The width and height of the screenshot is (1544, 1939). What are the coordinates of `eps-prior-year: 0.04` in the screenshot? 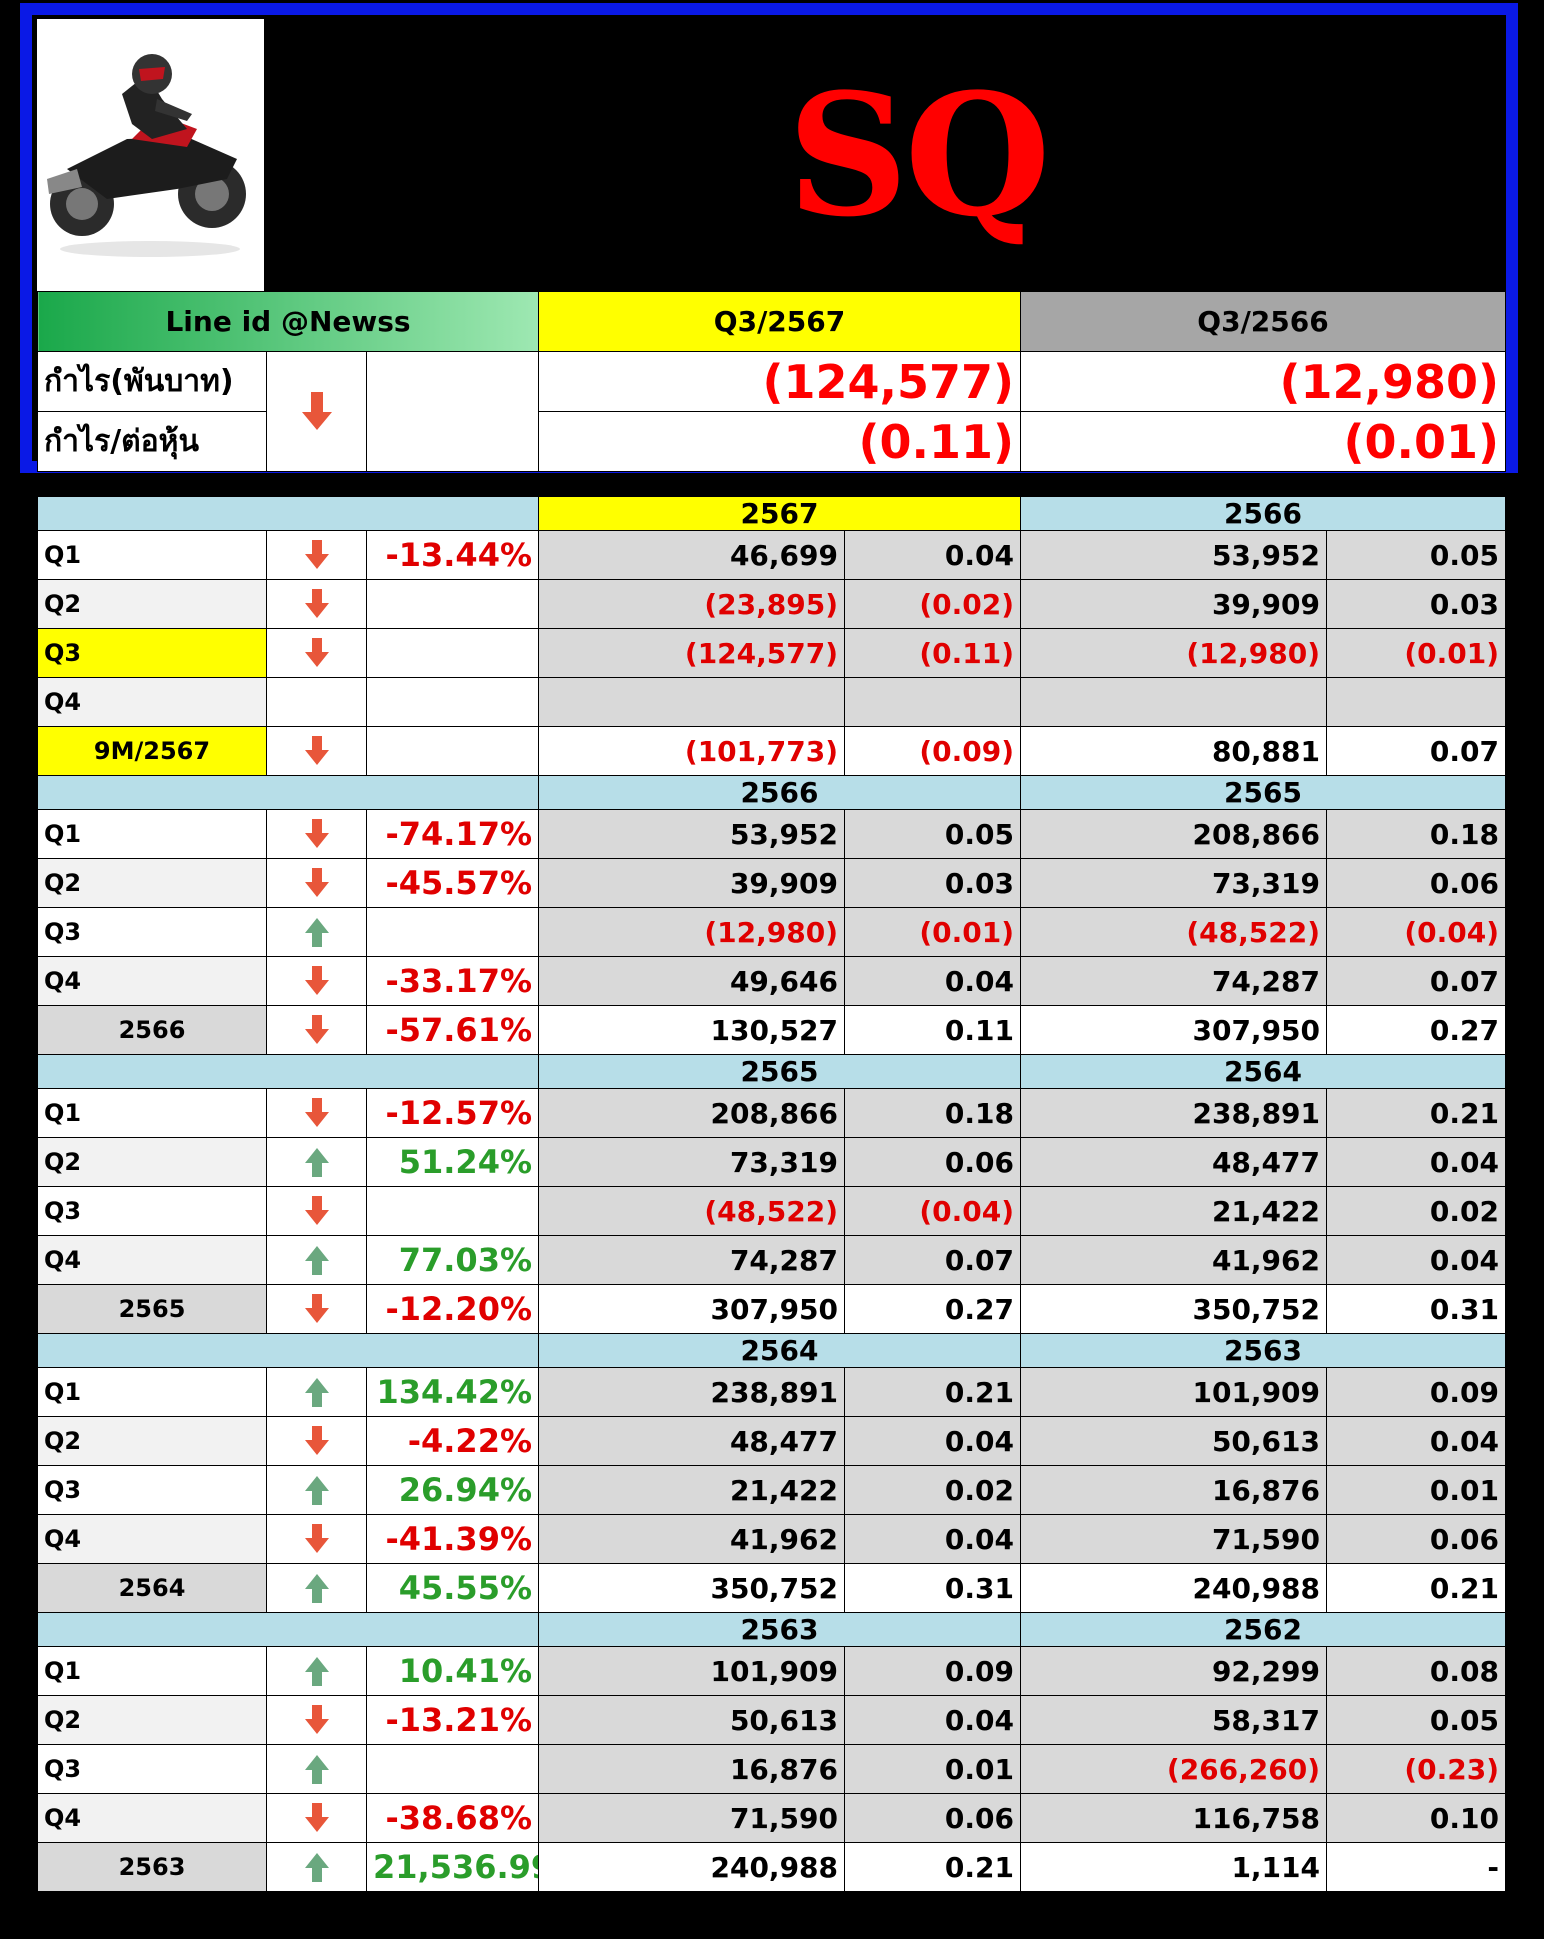 It's located at (1416, 1162).